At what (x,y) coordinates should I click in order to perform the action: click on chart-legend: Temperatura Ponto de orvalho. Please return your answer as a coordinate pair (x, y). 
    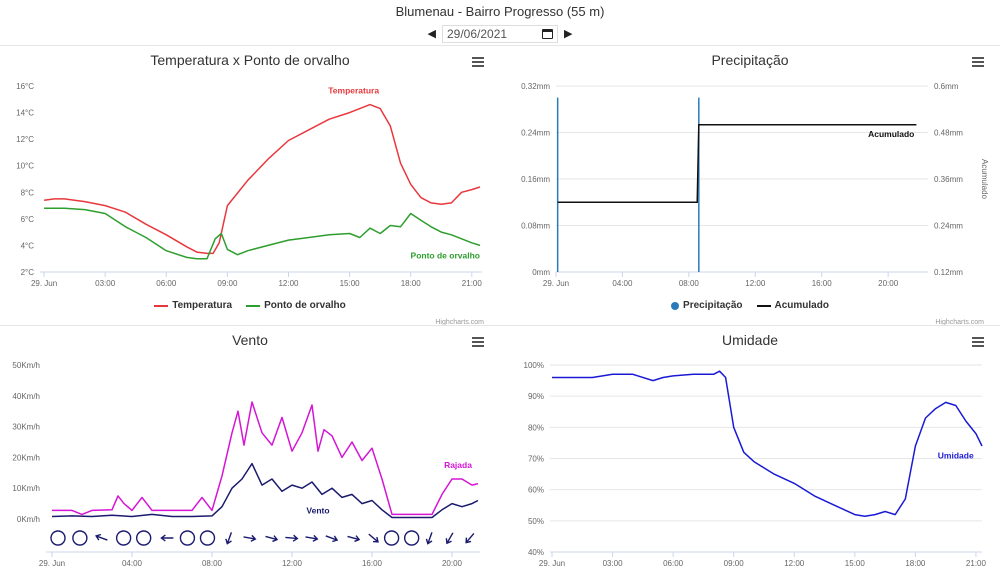
    Looking at the image, I should click on (250, 305).